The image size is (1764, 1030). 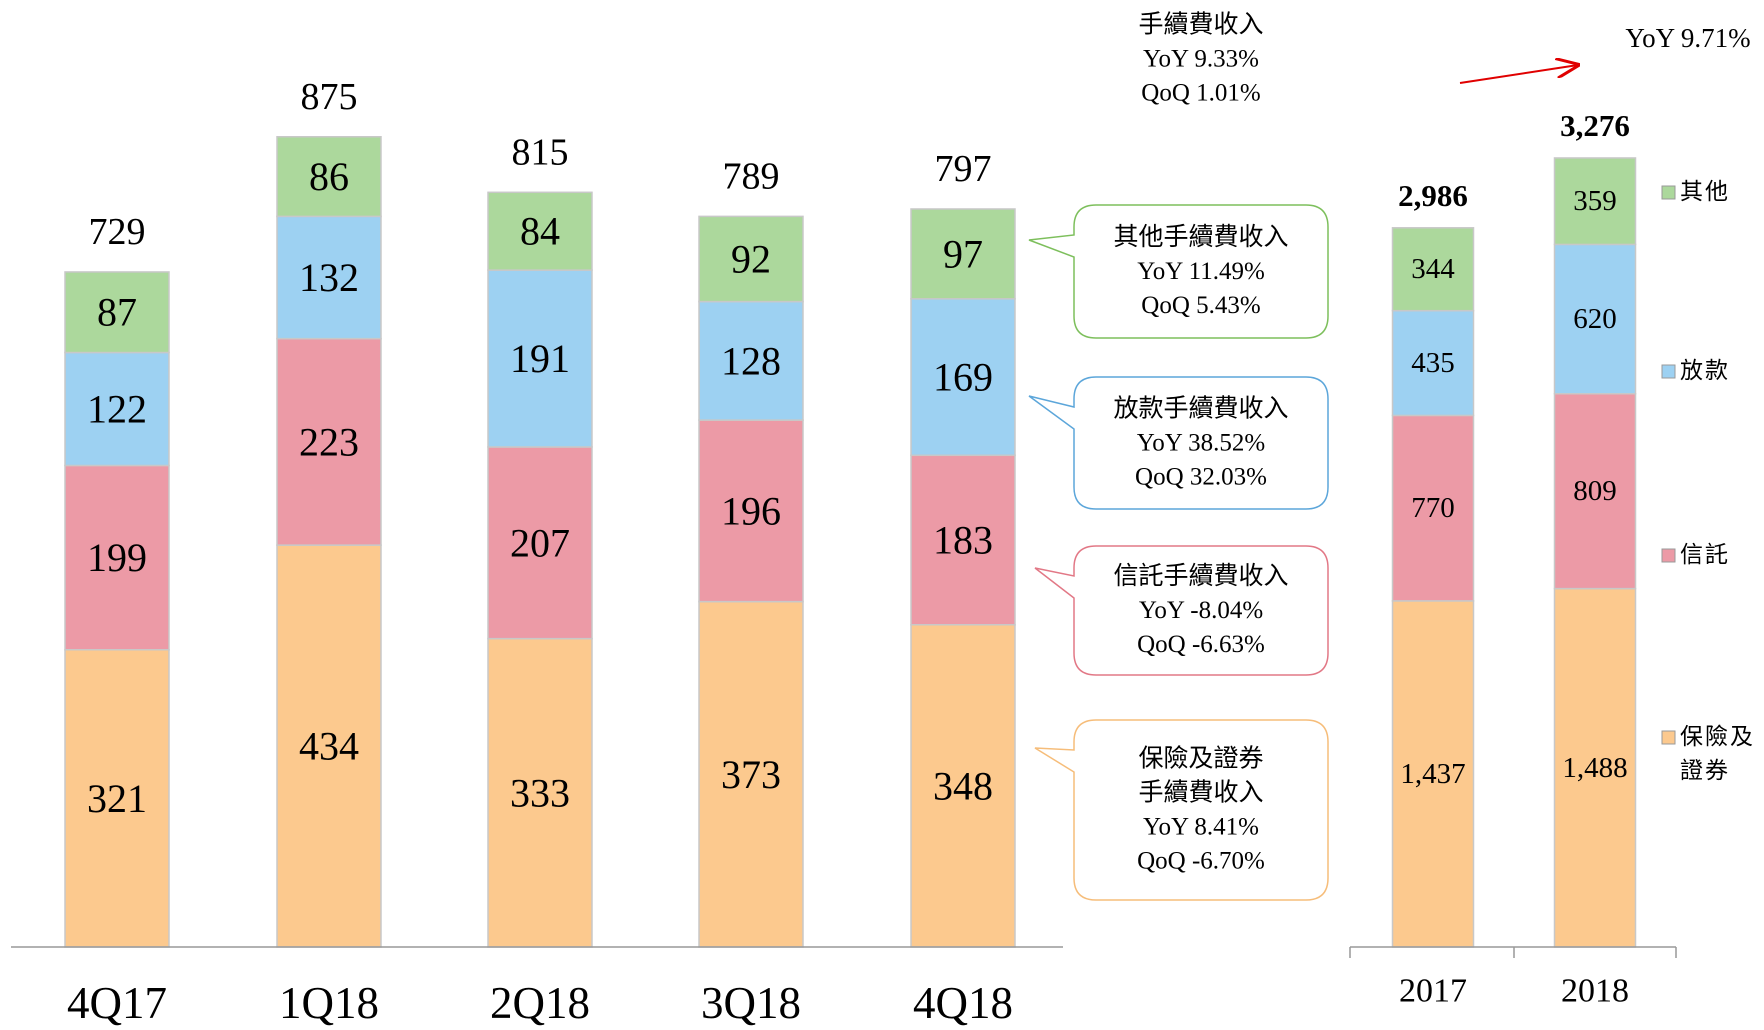 I want to click on segment-label: 122, so click(x=117, y=408).